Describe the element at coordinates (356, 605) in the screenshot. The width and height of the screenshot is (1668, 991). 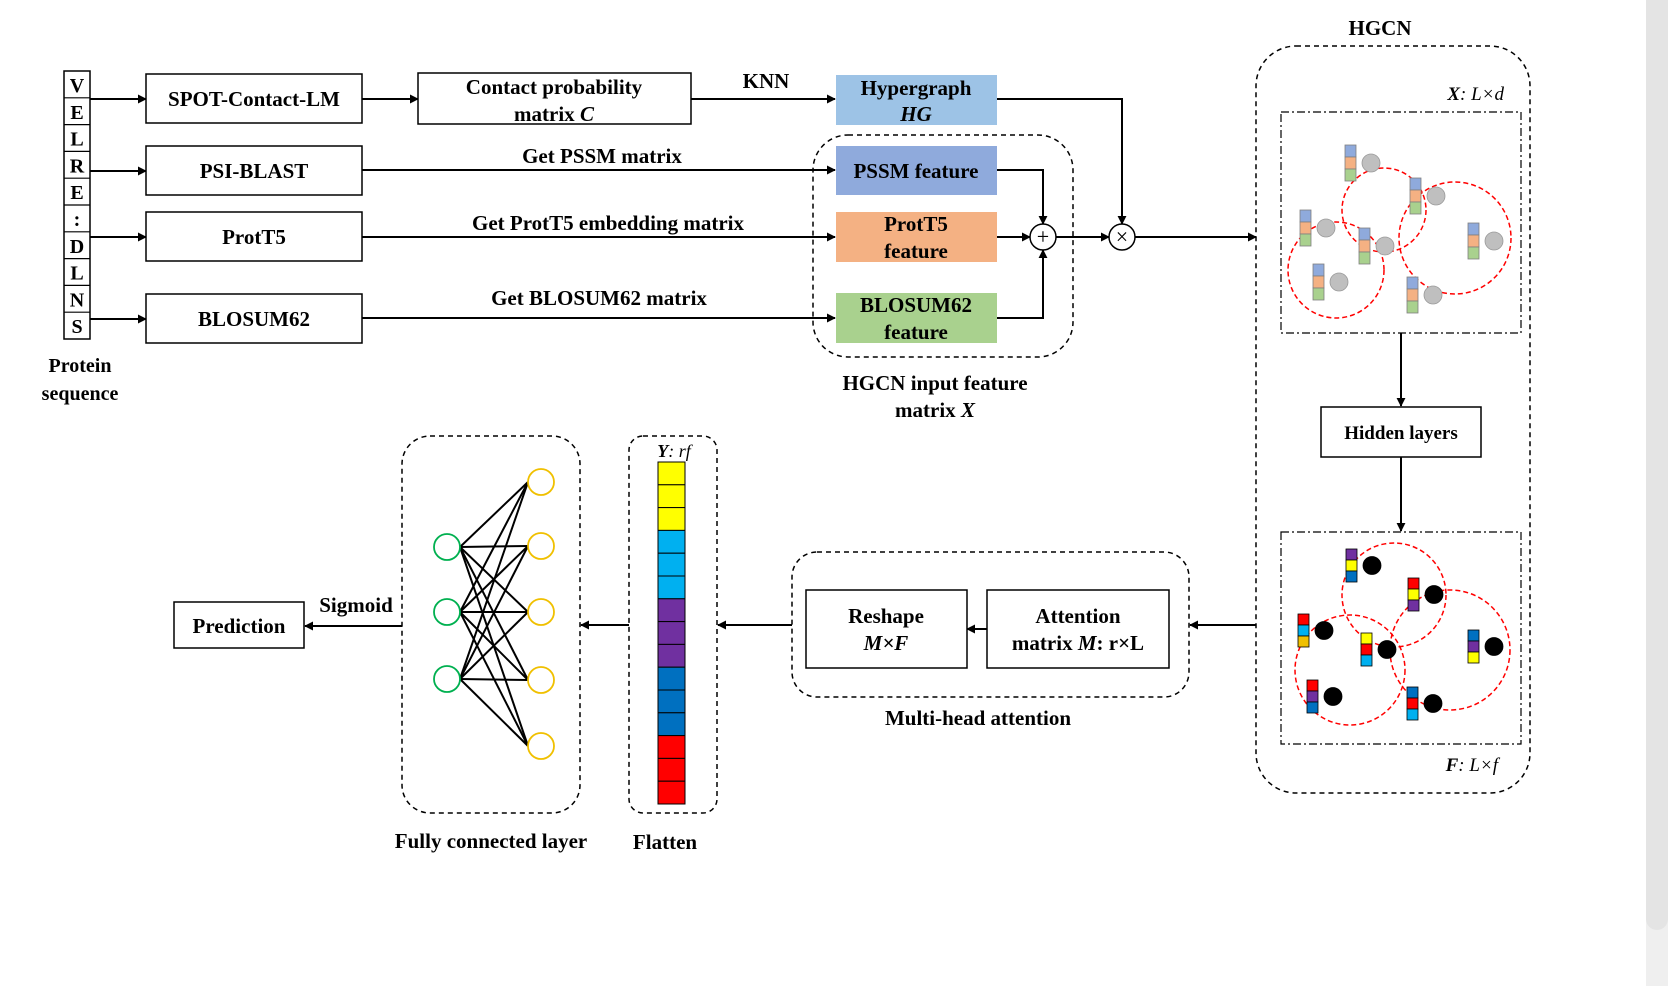
I see `sigmoid-label: Sigmoid` at that location.